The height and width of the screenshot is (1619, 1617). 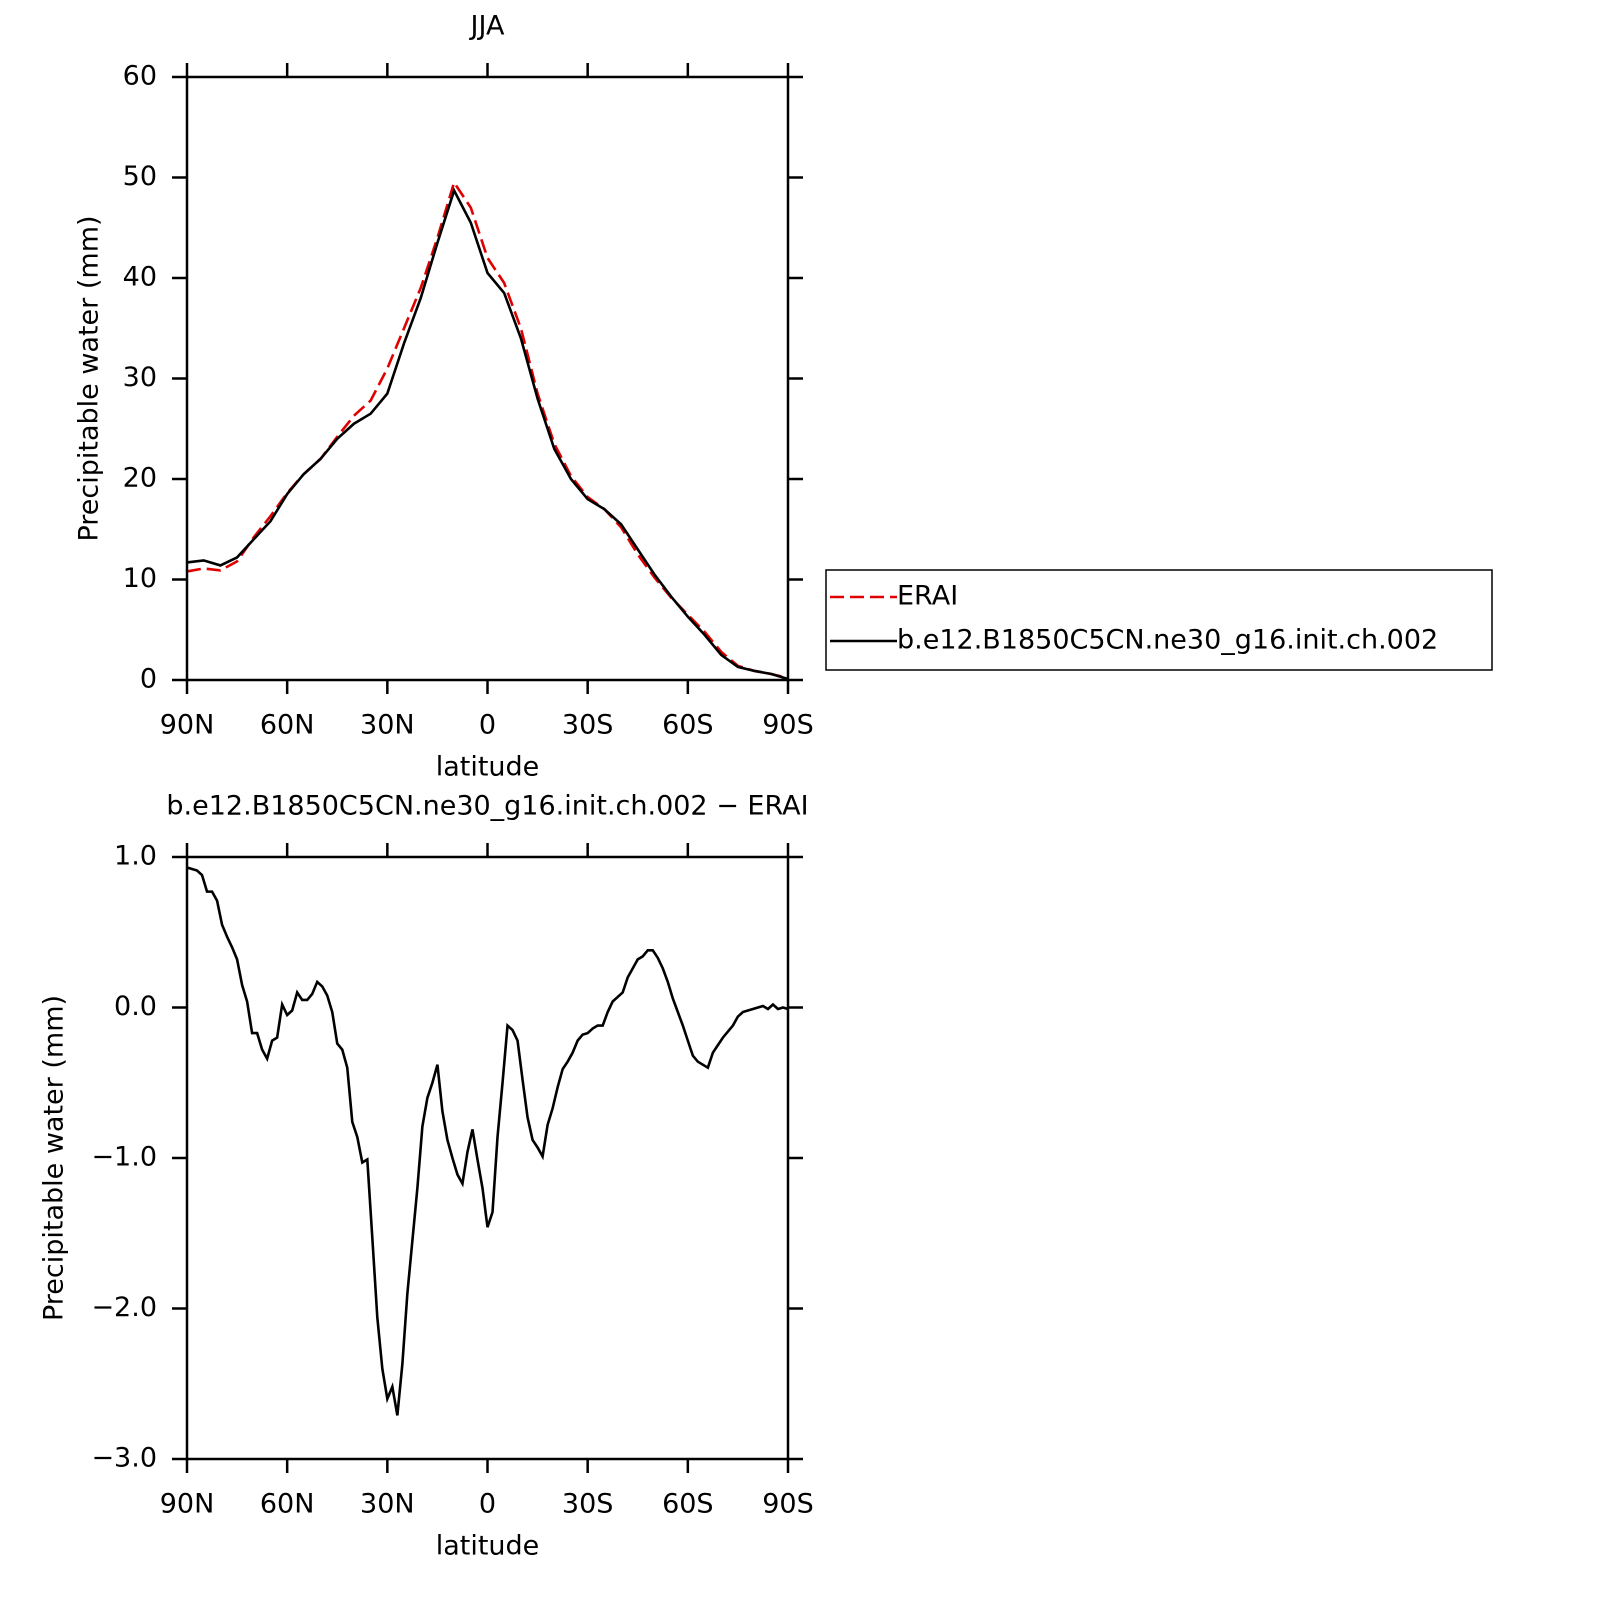 What do you see at coordinates (124, 1307) in the screenshot?
I see `y-tick-label: −2.0` at bounding box center [124, 1307].